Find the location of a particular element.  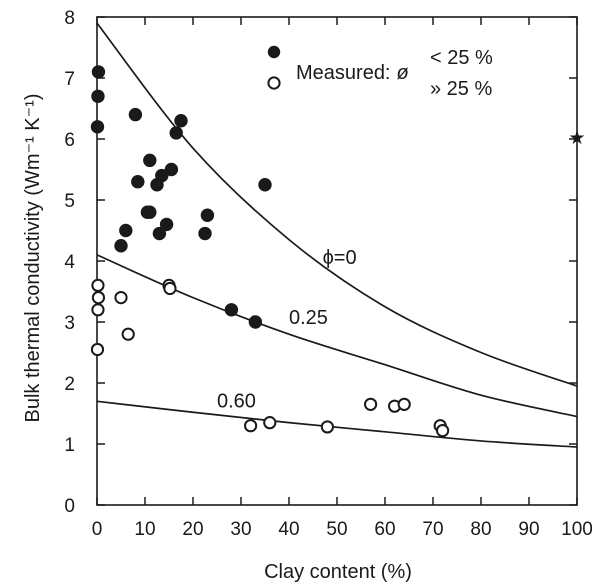

x-tick-label: 20 is located at coordinates (192, 529).